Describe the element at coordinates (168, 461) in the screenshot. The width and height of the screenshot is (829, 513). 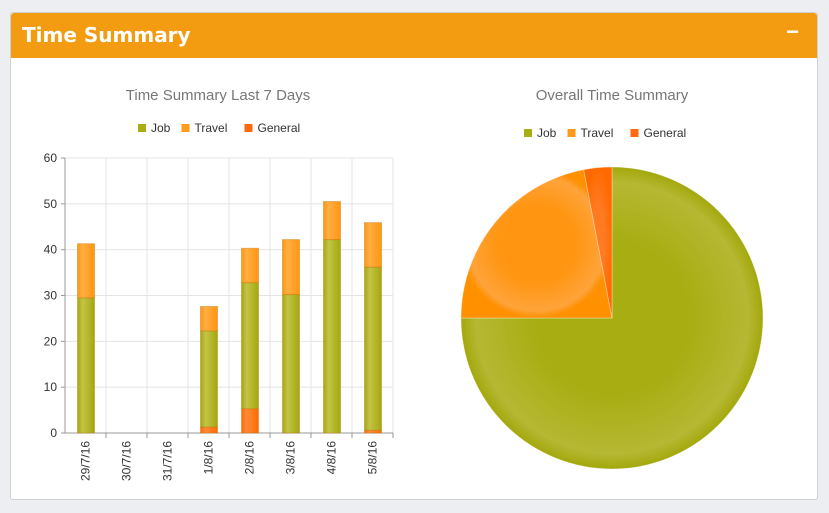
I see `x-tick-label: 31/7/16` at that location.